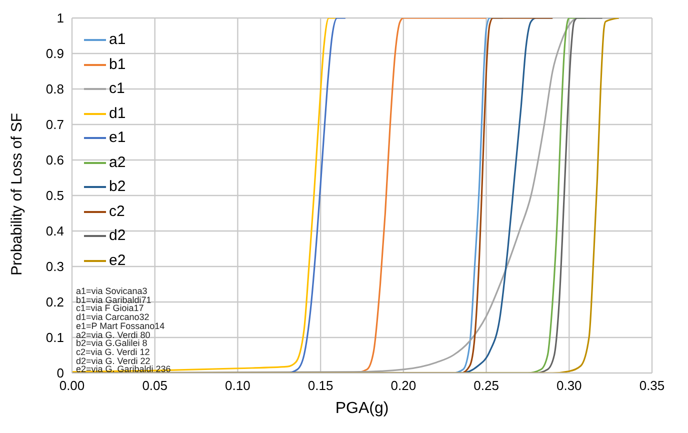  Describe the element at coordinates (55, 89) in the screenshot. I see `y-tick-label: 0.8` at that location.